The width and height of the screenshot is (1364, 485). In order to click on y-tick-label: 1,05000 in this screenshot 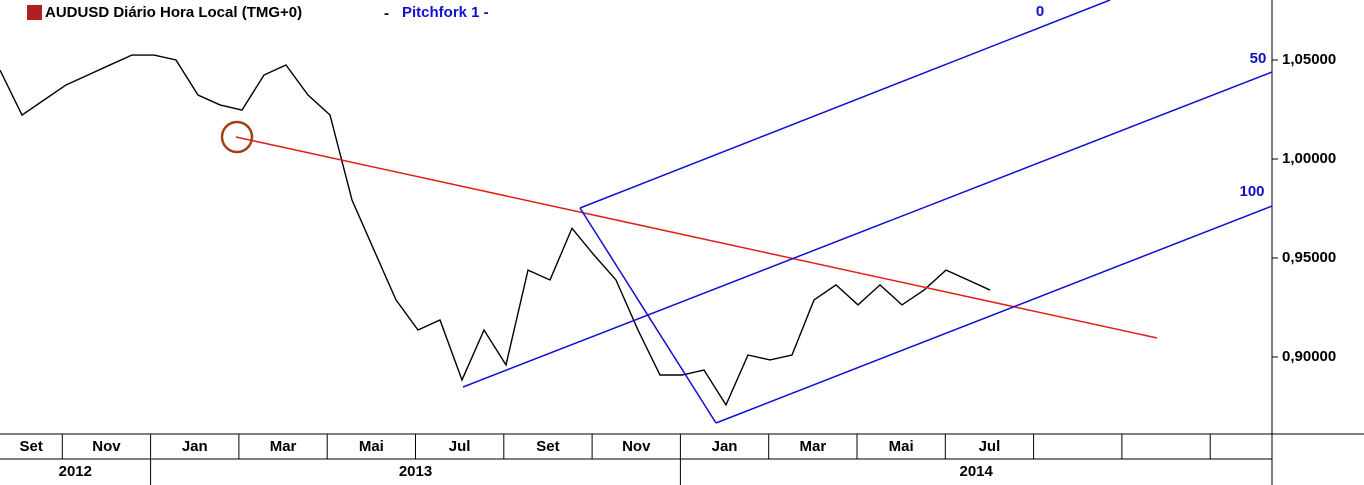, I will do `click(1309, 59)`.